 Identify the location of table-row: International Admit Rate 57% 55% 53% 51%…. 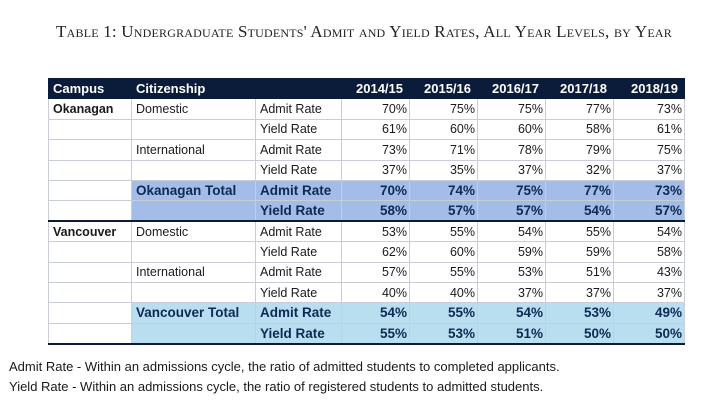
(366, 272).